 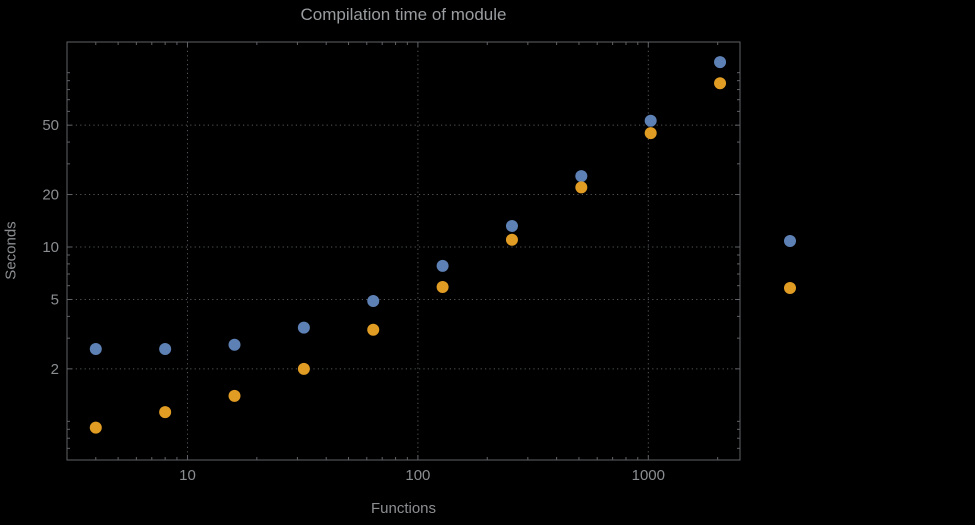 I want to click on x-axis-label: Functions, so click(x=403, y=508).